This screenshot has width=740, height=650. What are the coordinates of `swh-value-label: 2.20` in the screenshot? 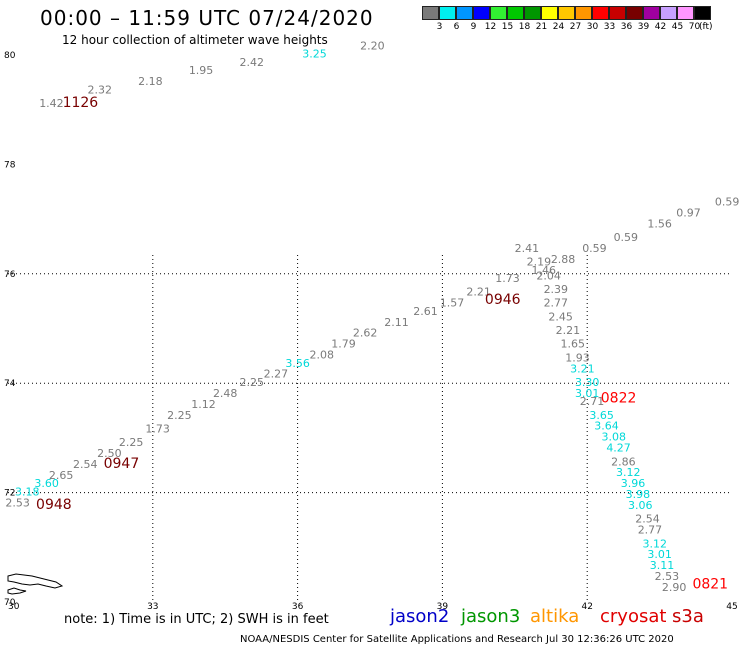 It's located at (372, 46).